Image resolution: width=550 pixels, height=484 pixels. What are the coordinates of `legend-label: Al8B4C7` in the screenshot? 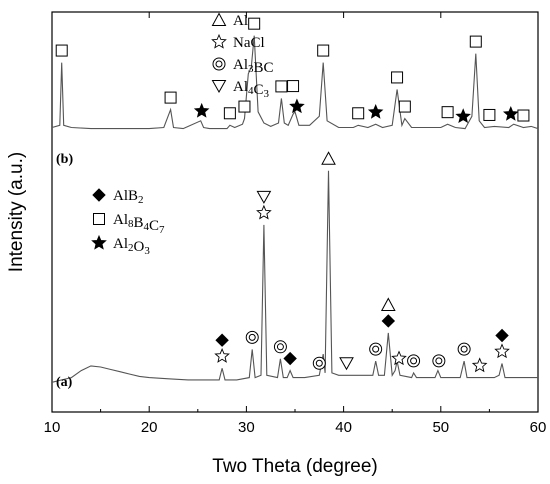 It's located at (139, 224).